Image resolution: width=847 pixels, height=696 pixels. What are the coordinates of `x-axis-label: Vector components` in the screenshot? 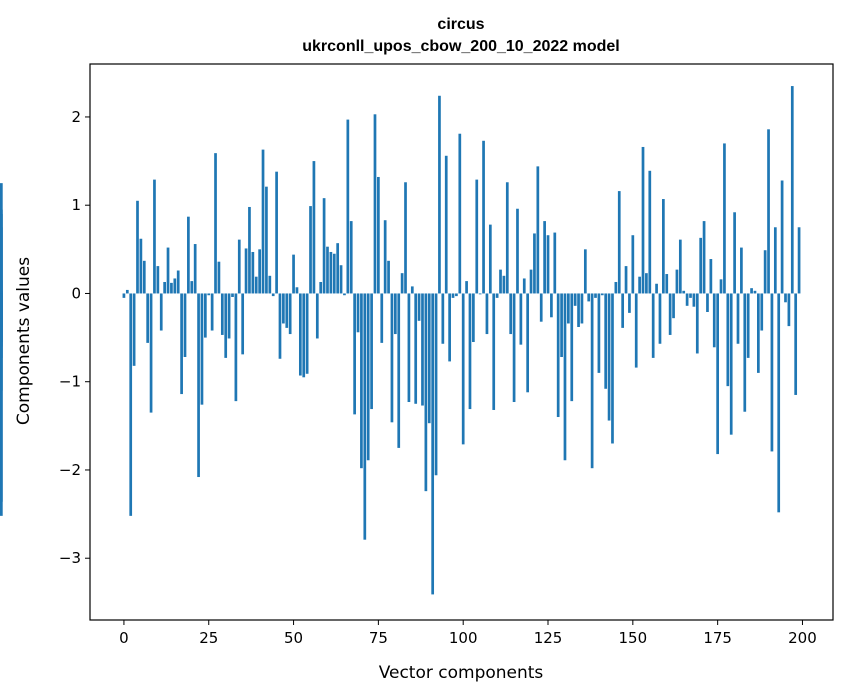 It's located at (461, 673).